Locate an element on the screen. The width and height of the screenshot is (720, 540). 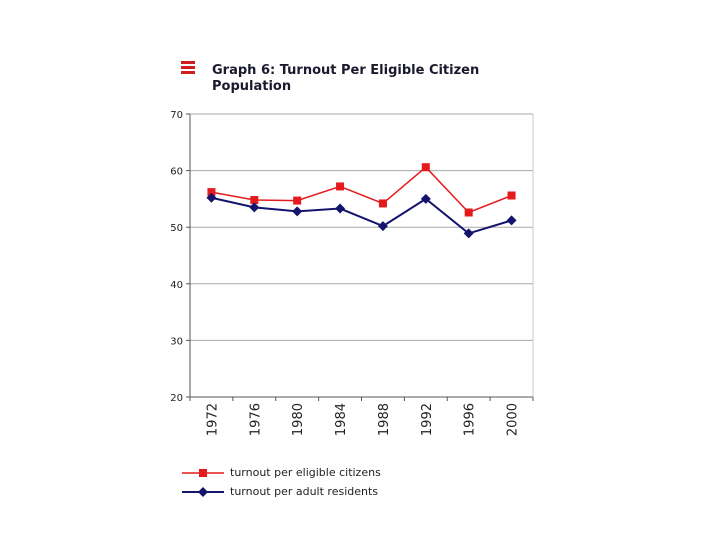
legend-marker-square-icon is located at coordinates (203, 472).